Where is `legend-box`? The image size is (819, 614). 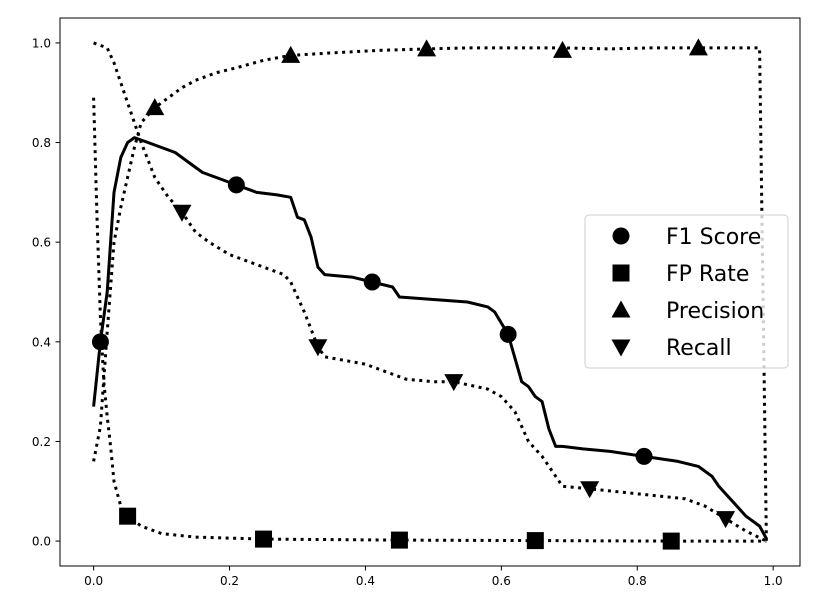
legend-box is located at coordinates (686, 291).